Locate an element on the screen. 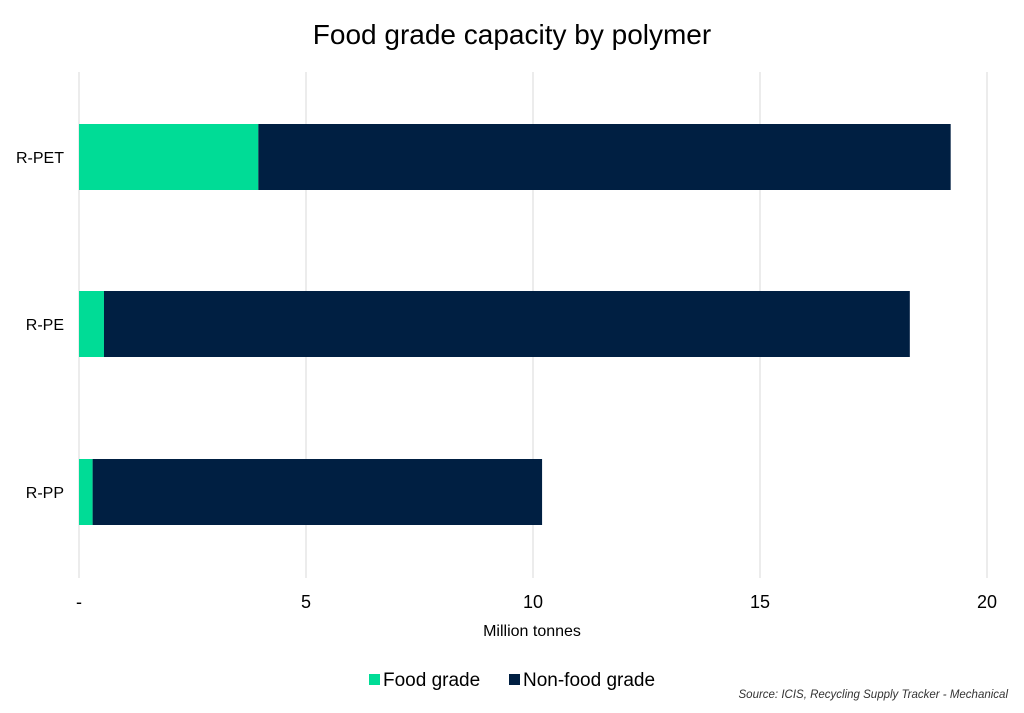  bar-r-pet-food-grade is located at coordinates (169, 157).